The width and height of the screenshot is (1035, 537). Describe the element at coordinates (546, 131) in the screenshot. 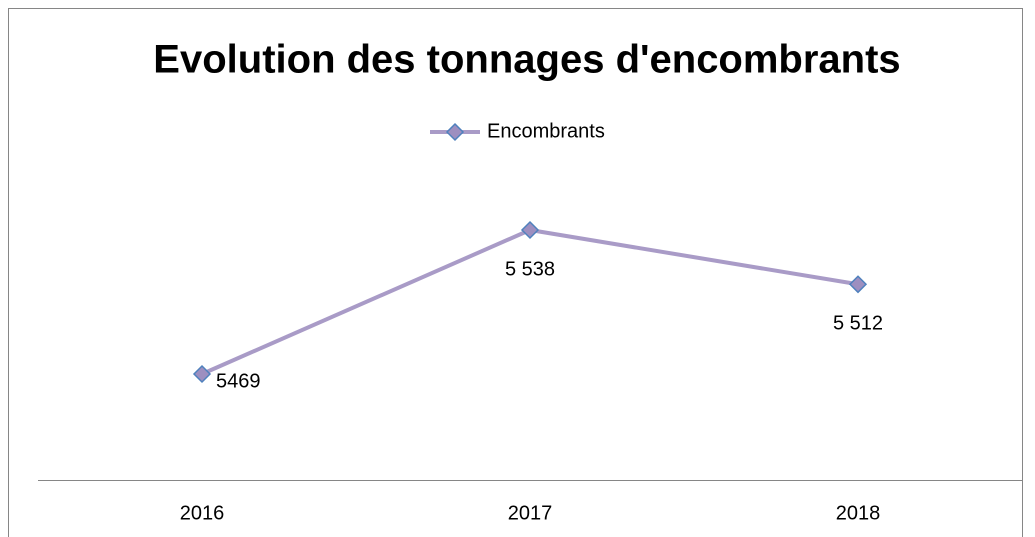

I see `legend-label: Encombrants` at that location.